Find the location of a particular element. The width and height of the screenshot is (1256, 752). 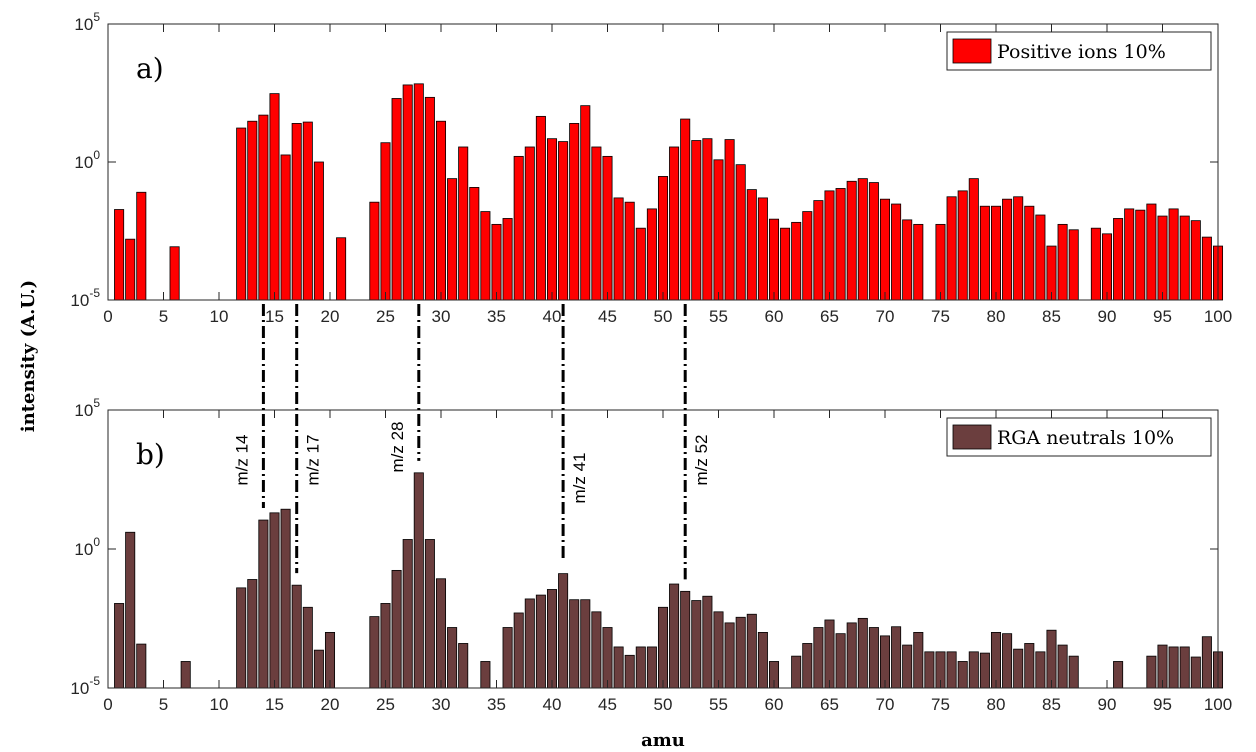

legend: Positive ions 10% is located at coordinates (1079, 51).